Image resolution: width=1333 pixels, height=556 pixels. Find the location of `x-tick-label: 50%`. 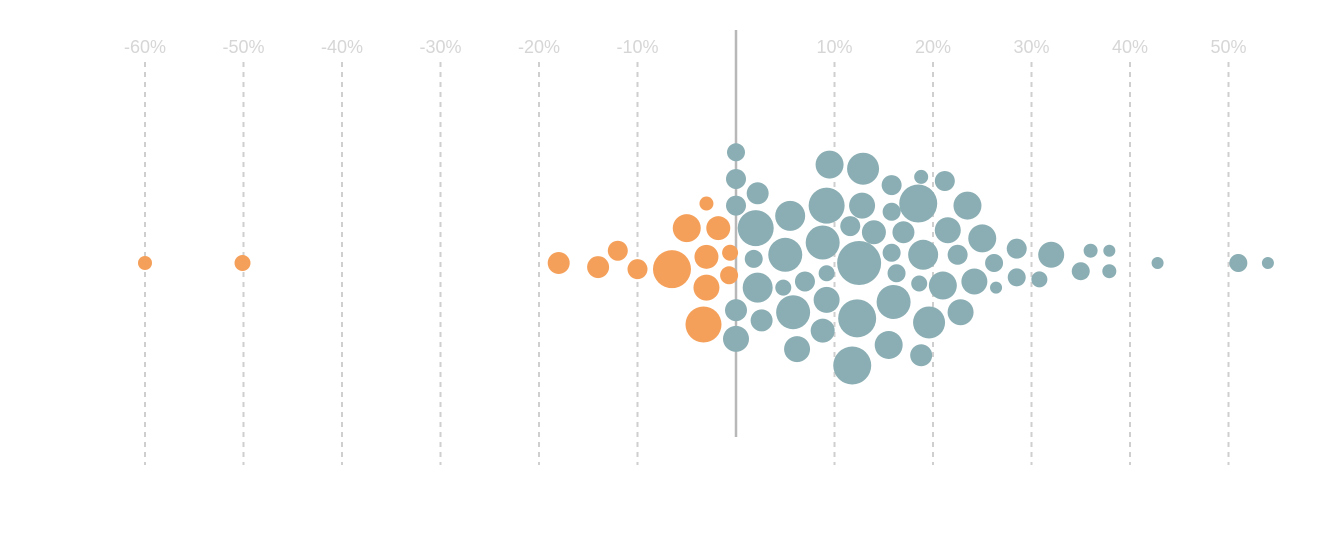

x-tick-label: 50% is located at coordinates (1228, 47).